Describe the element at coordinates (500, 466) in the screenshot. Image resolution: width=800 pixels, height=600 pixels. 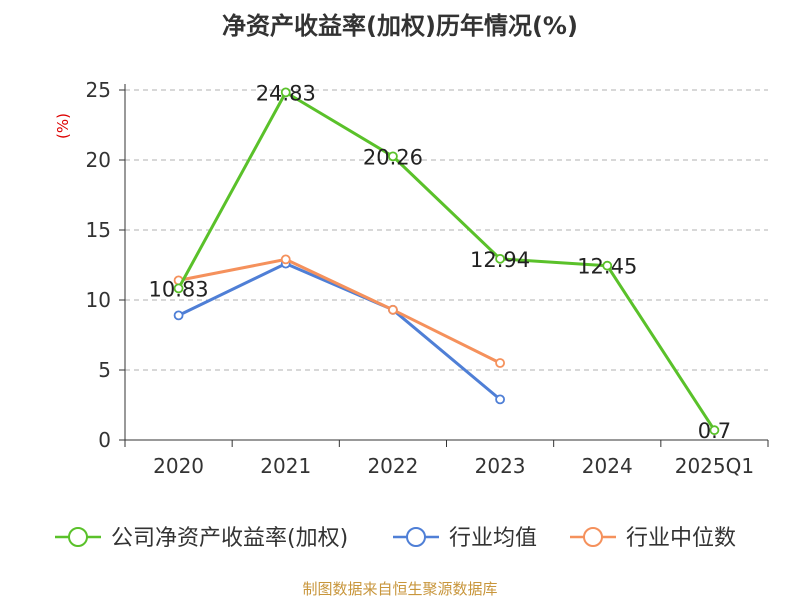
I see `x-tick-label: 2023` at that location.